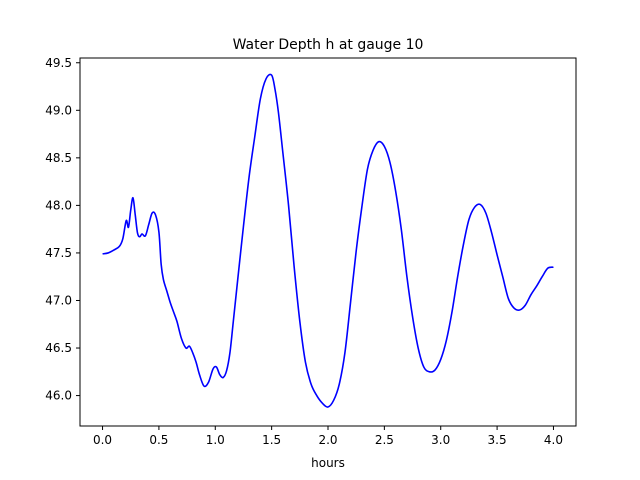 The image size is (640, 480). I want to click on x-tick-label: 0.5, so click(158, 440).